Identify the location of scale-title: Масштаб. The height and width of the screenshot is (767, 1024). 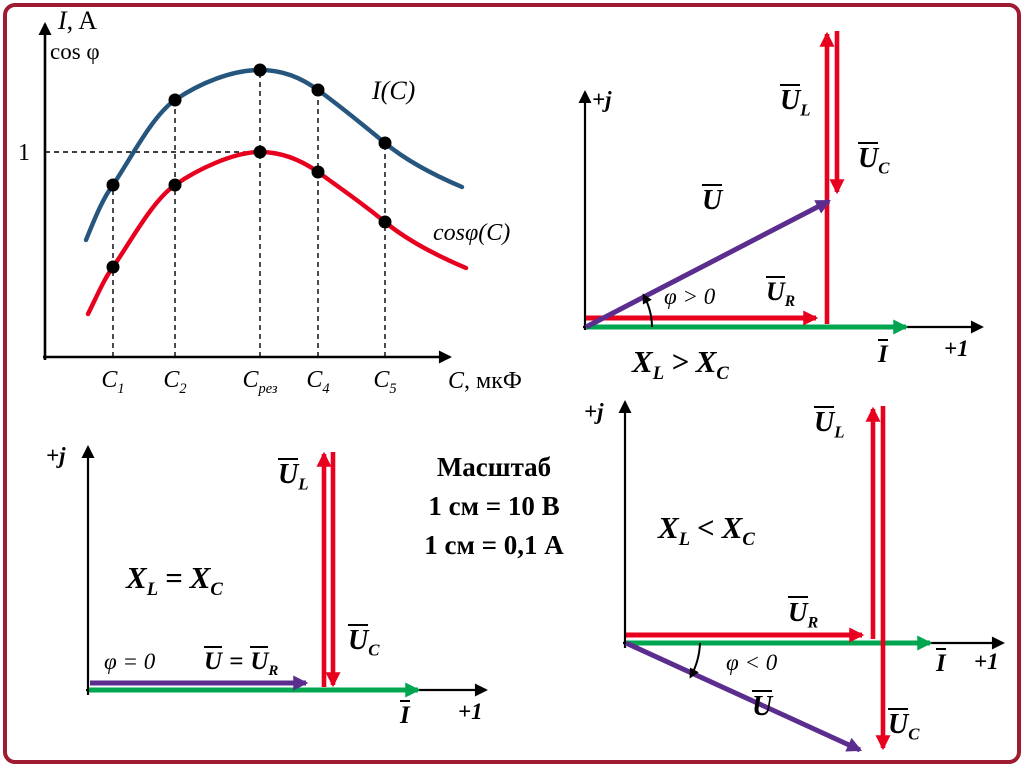
(494, 467).